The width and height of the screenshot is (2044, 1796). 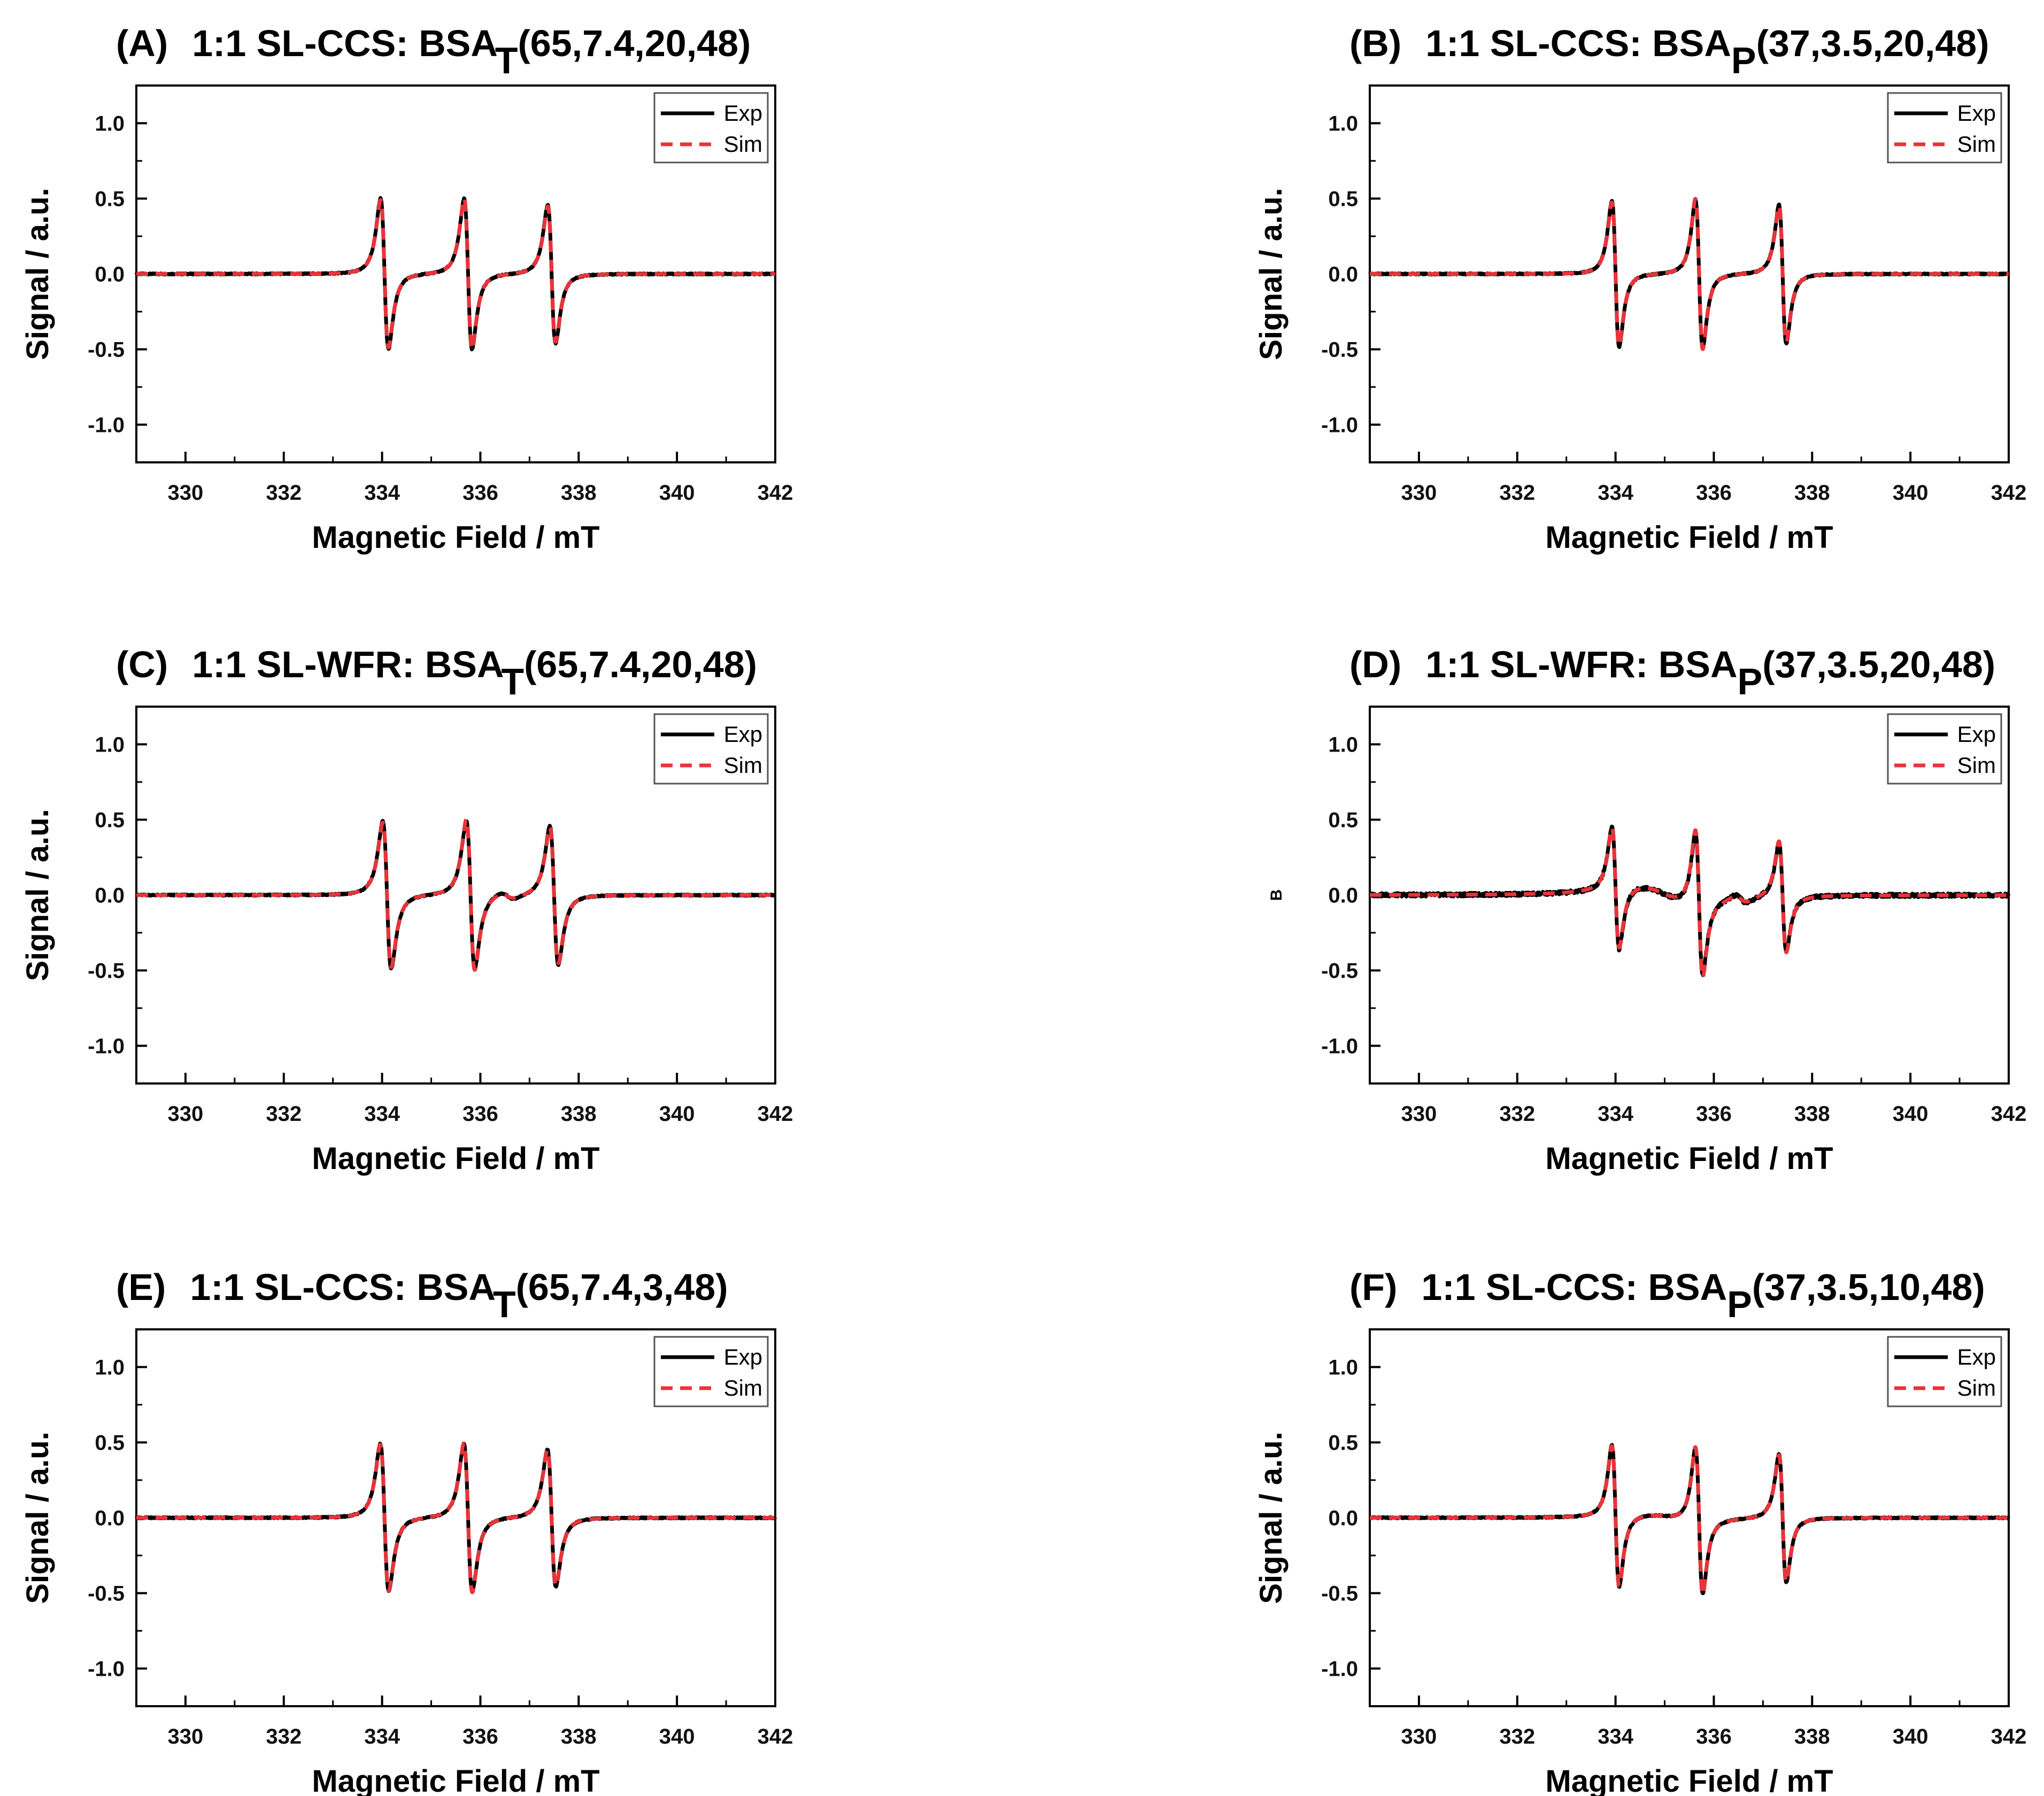 I want to click on panel-title: (C) 1:1 SL-WFR: BSAT(65,7.4,20,48), so click(x=436, y=673).